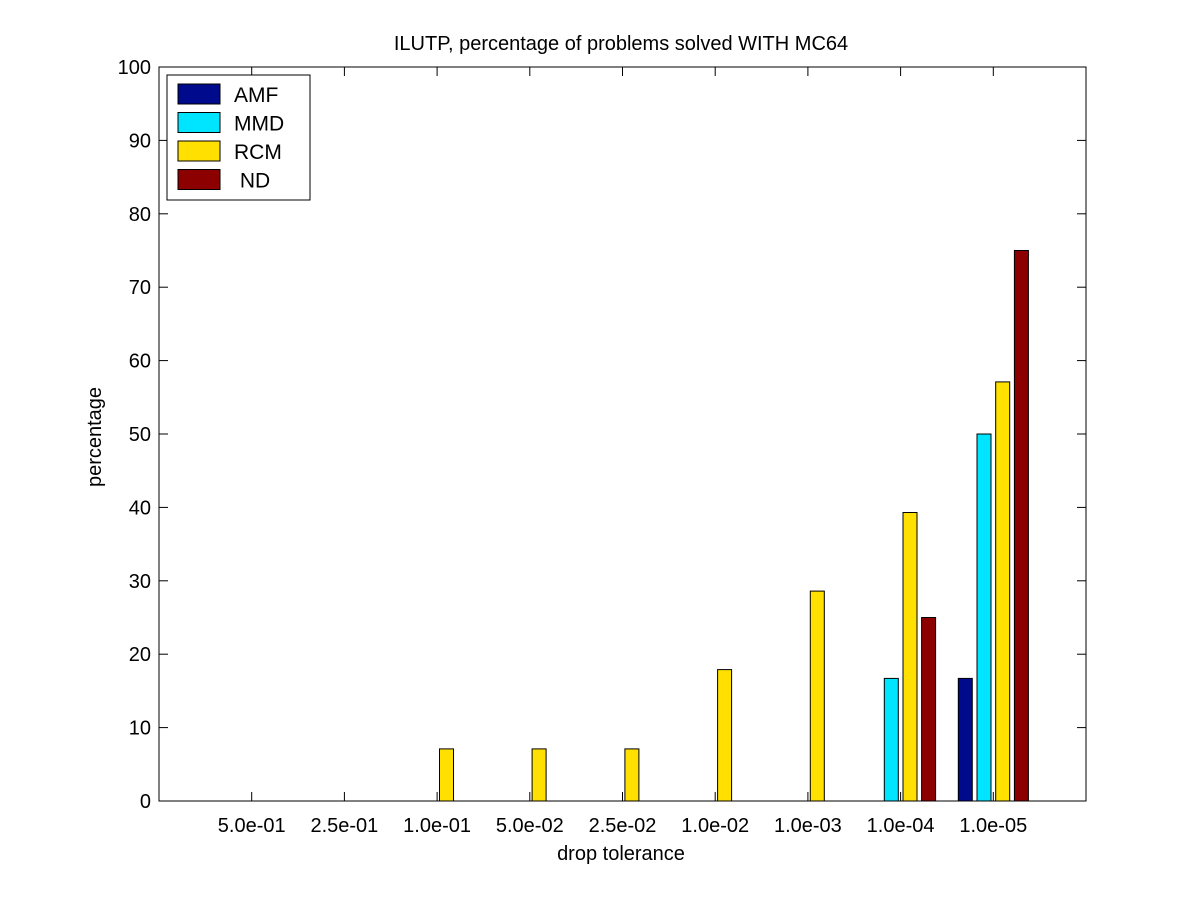  I want to click on y-tick-label: 90, so click(140, 141).